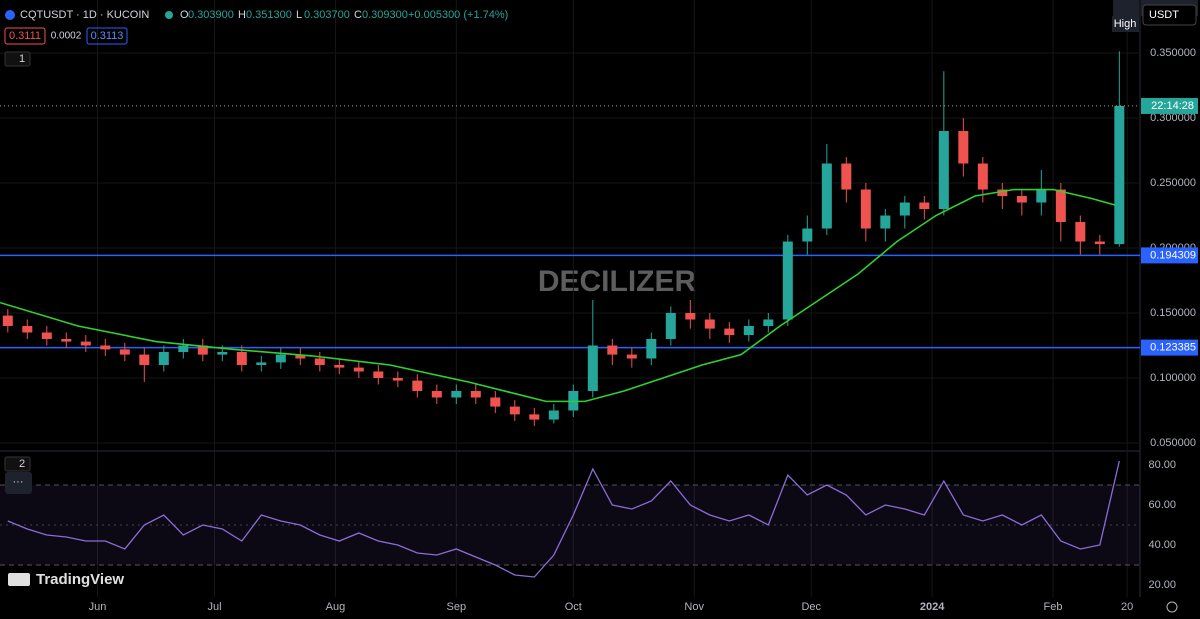 This screenshot has width=1200, height=619. I want to click on y-tick-label: 0.100000, so click(1173, 378).